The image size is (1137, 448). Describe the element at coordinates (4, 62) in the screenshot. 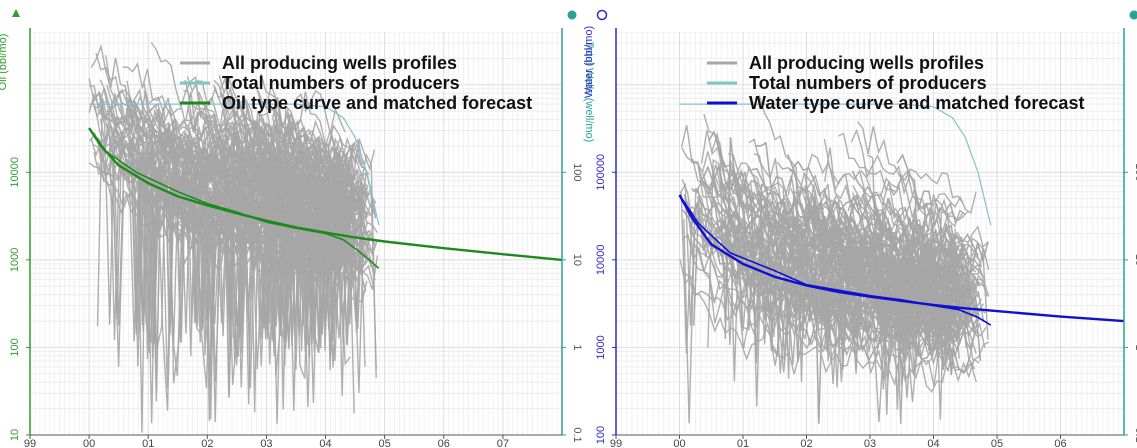

I see `y-left-axis-title: Oil (bbl/mo)` at that location.